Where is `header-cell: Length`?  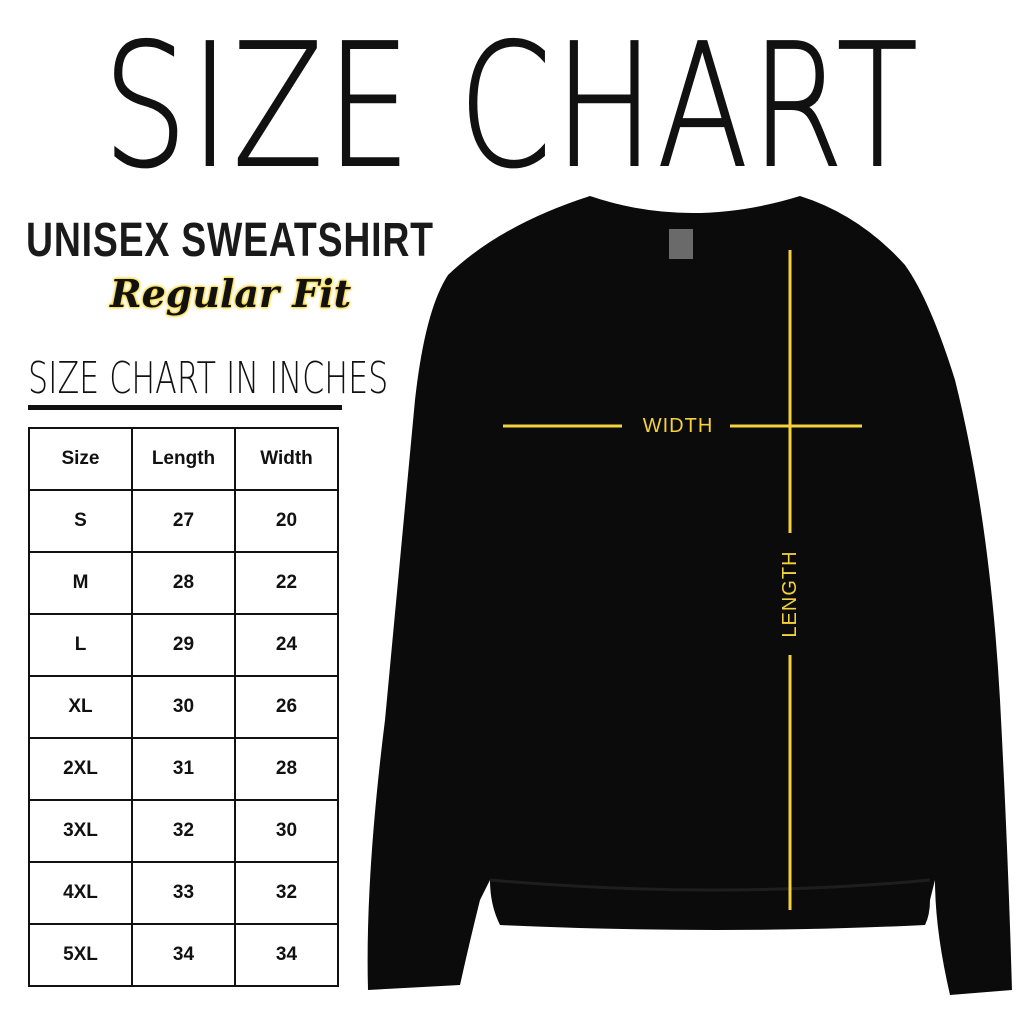 header-cell: Length is located at coordinates (183, 459).